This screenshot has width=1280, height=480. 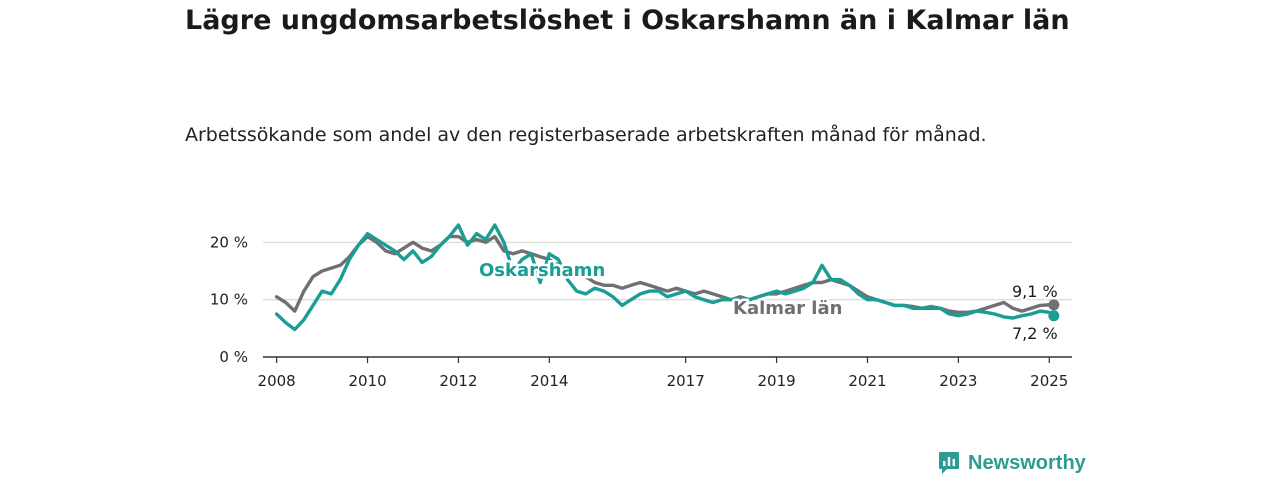 I want to click on y-tick-label: 0 %, so click(x=233, y=357).